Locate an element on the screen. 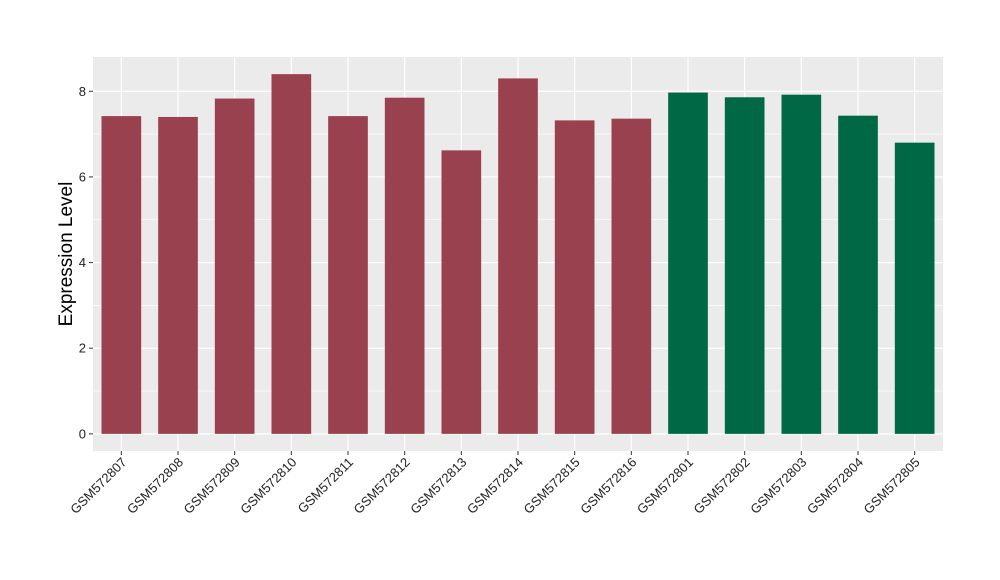  x-tick-label: GSM572816 is located at coordinates (608, 486).